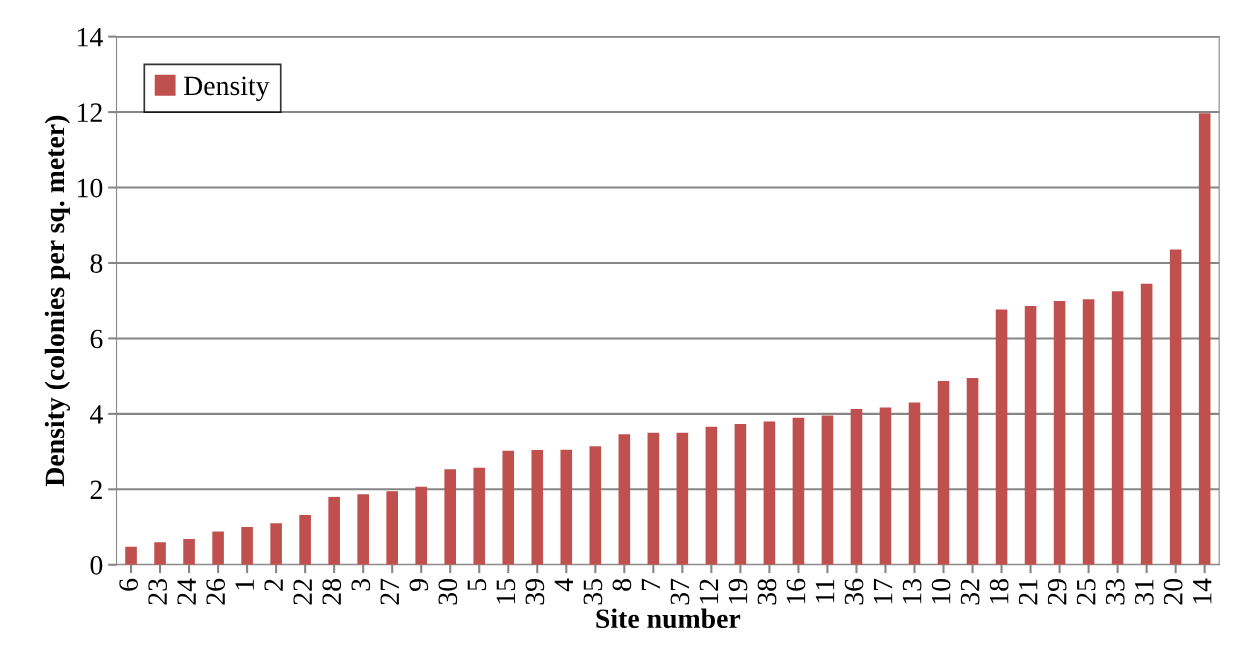 Image resolution: width=1253 pixels, height=666 pixels. What do you see at coordinates (302, 592) in the screenshot?
I see `x-tick-label: 22` at bounding box center [302, 592].